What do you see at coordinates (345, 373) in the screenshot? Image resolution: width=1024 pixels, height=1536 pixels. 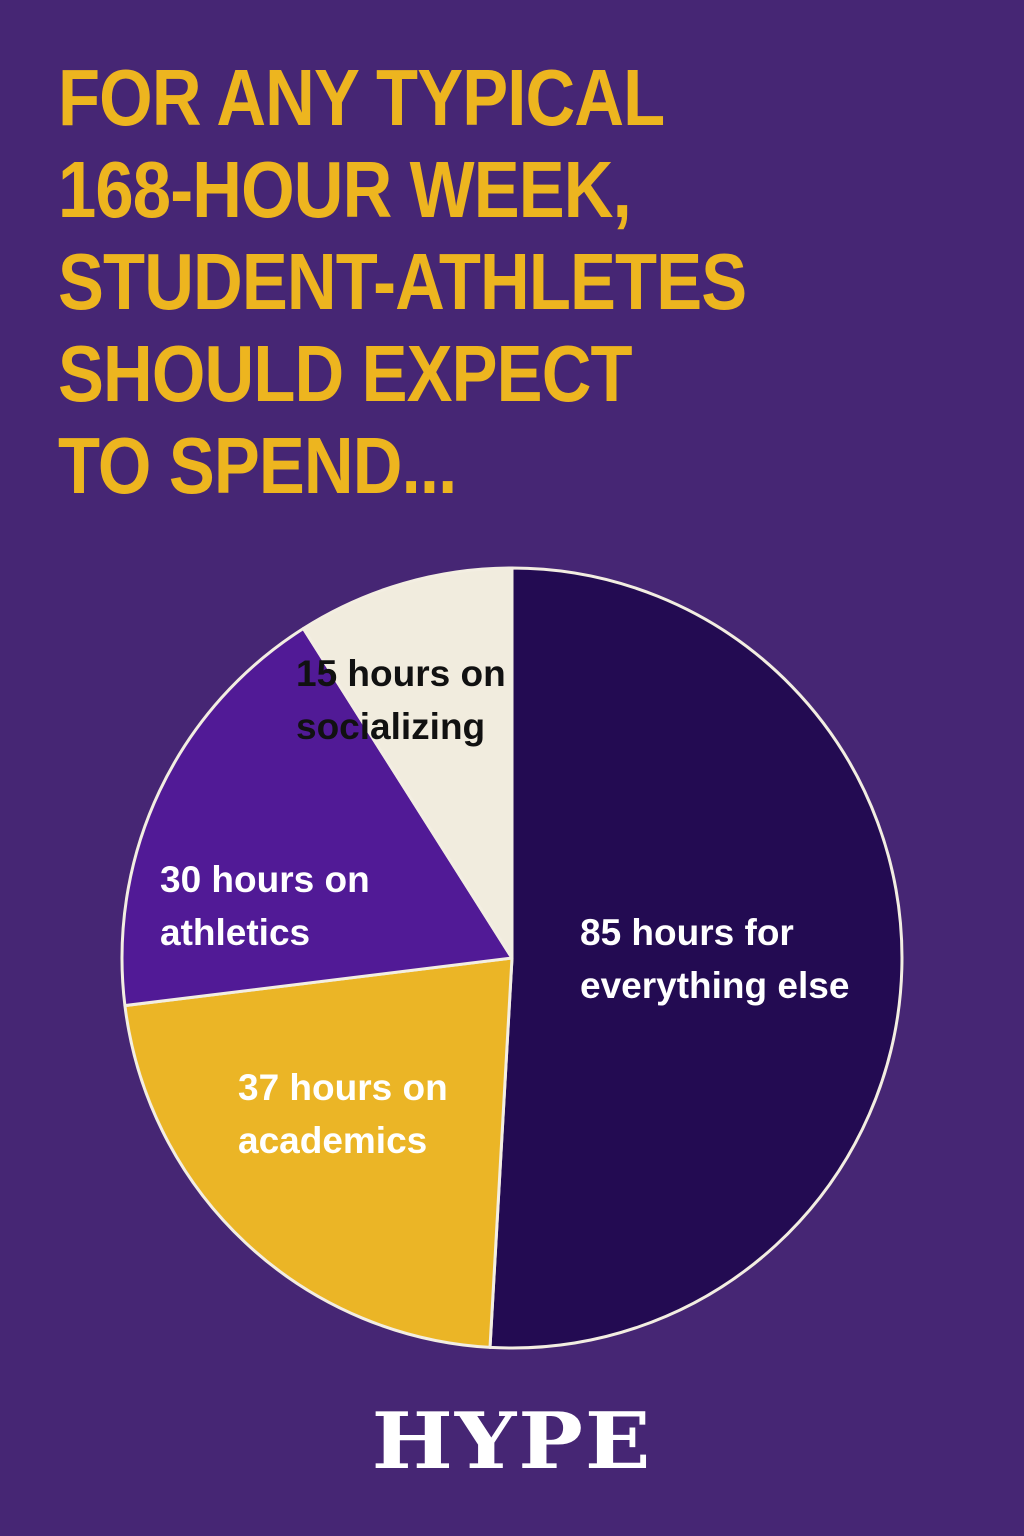 I see `title-line: SHOULD EXPECT` at bounding box center [345, 373].